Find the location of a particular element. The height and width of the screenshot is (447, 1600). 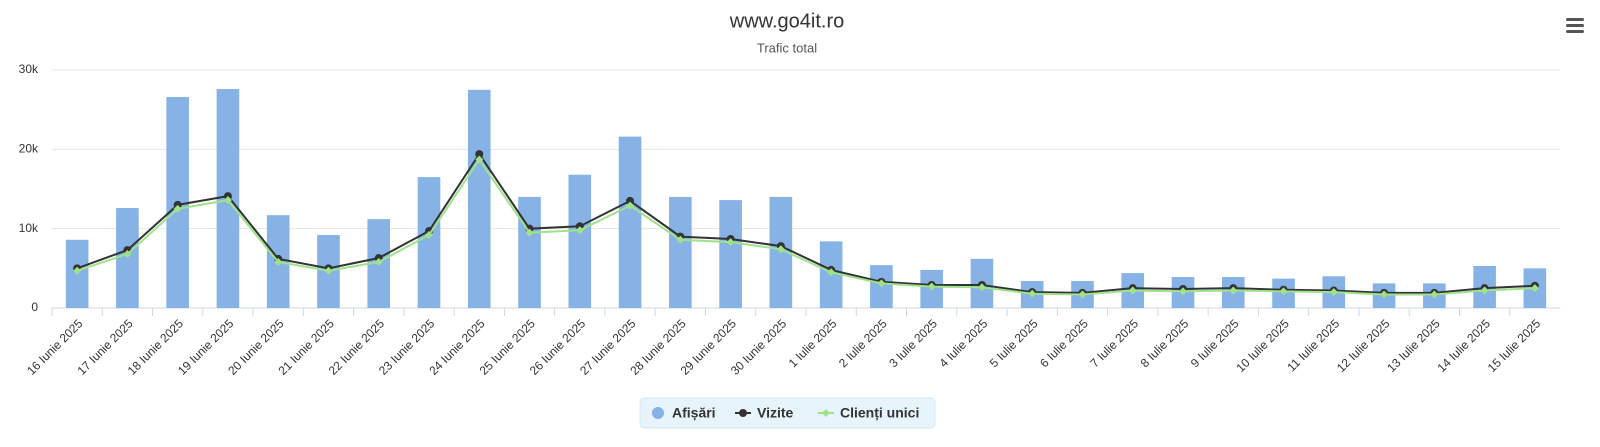

y-tick-label: 10k is located at coordinates (29, 228).